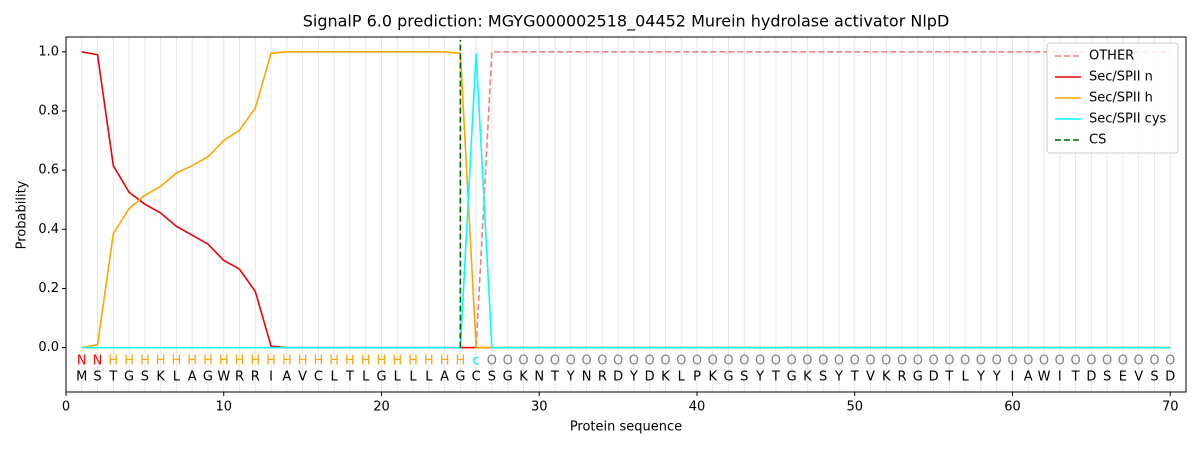 This screenshot has width=1200, height=450. Describe the element at coordinates (1097, 140) in the screenshot. I see `legend-label: CS` at that location.